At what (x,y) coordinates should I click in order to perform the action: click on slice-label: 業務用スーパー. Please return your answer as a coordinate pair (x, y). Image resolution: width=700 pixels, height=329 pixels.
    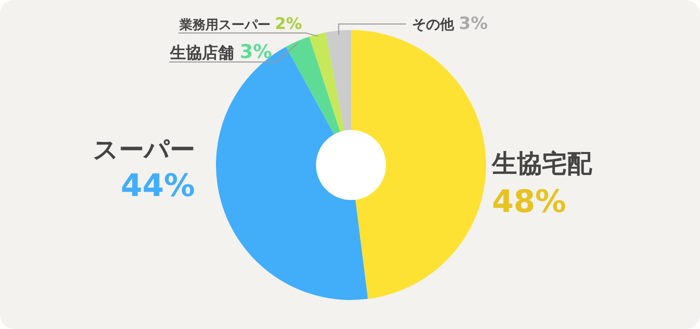
    Looking at the image, I should click on (224, 25).